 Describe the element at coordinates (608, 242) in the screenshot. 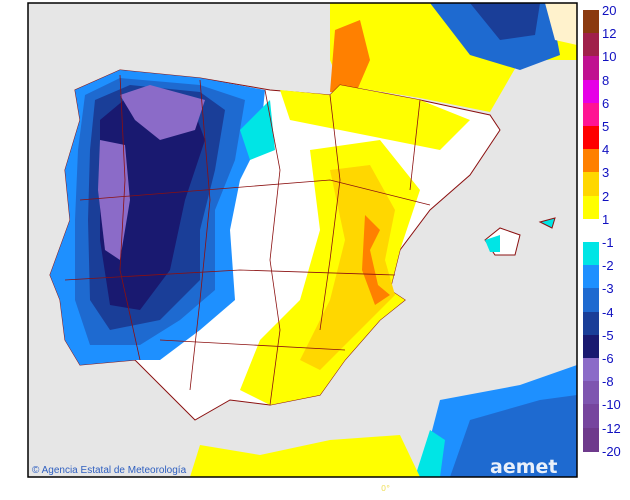

I see `legend-label: -1` at that location.